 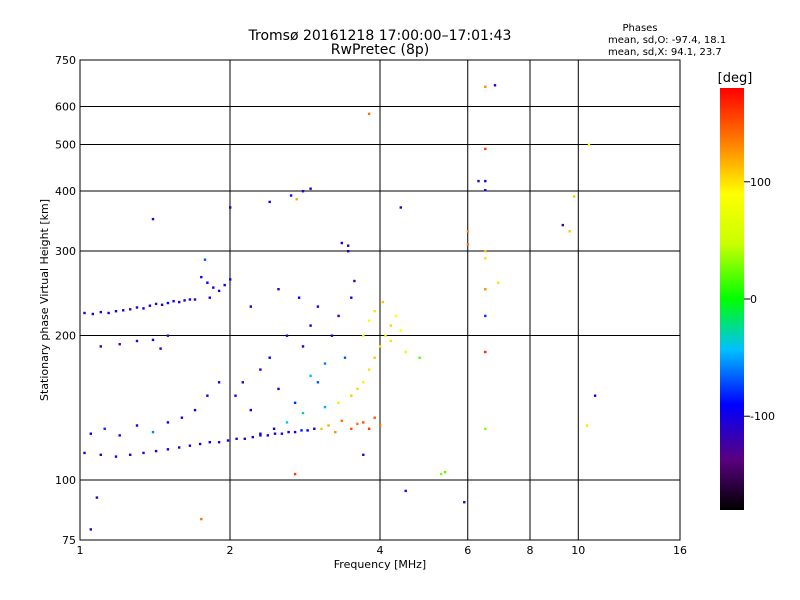 What do you see at coordinates (65, 107) in the screenshot?
I see `y-tick-label: 600` at bounding box center [65, 107].